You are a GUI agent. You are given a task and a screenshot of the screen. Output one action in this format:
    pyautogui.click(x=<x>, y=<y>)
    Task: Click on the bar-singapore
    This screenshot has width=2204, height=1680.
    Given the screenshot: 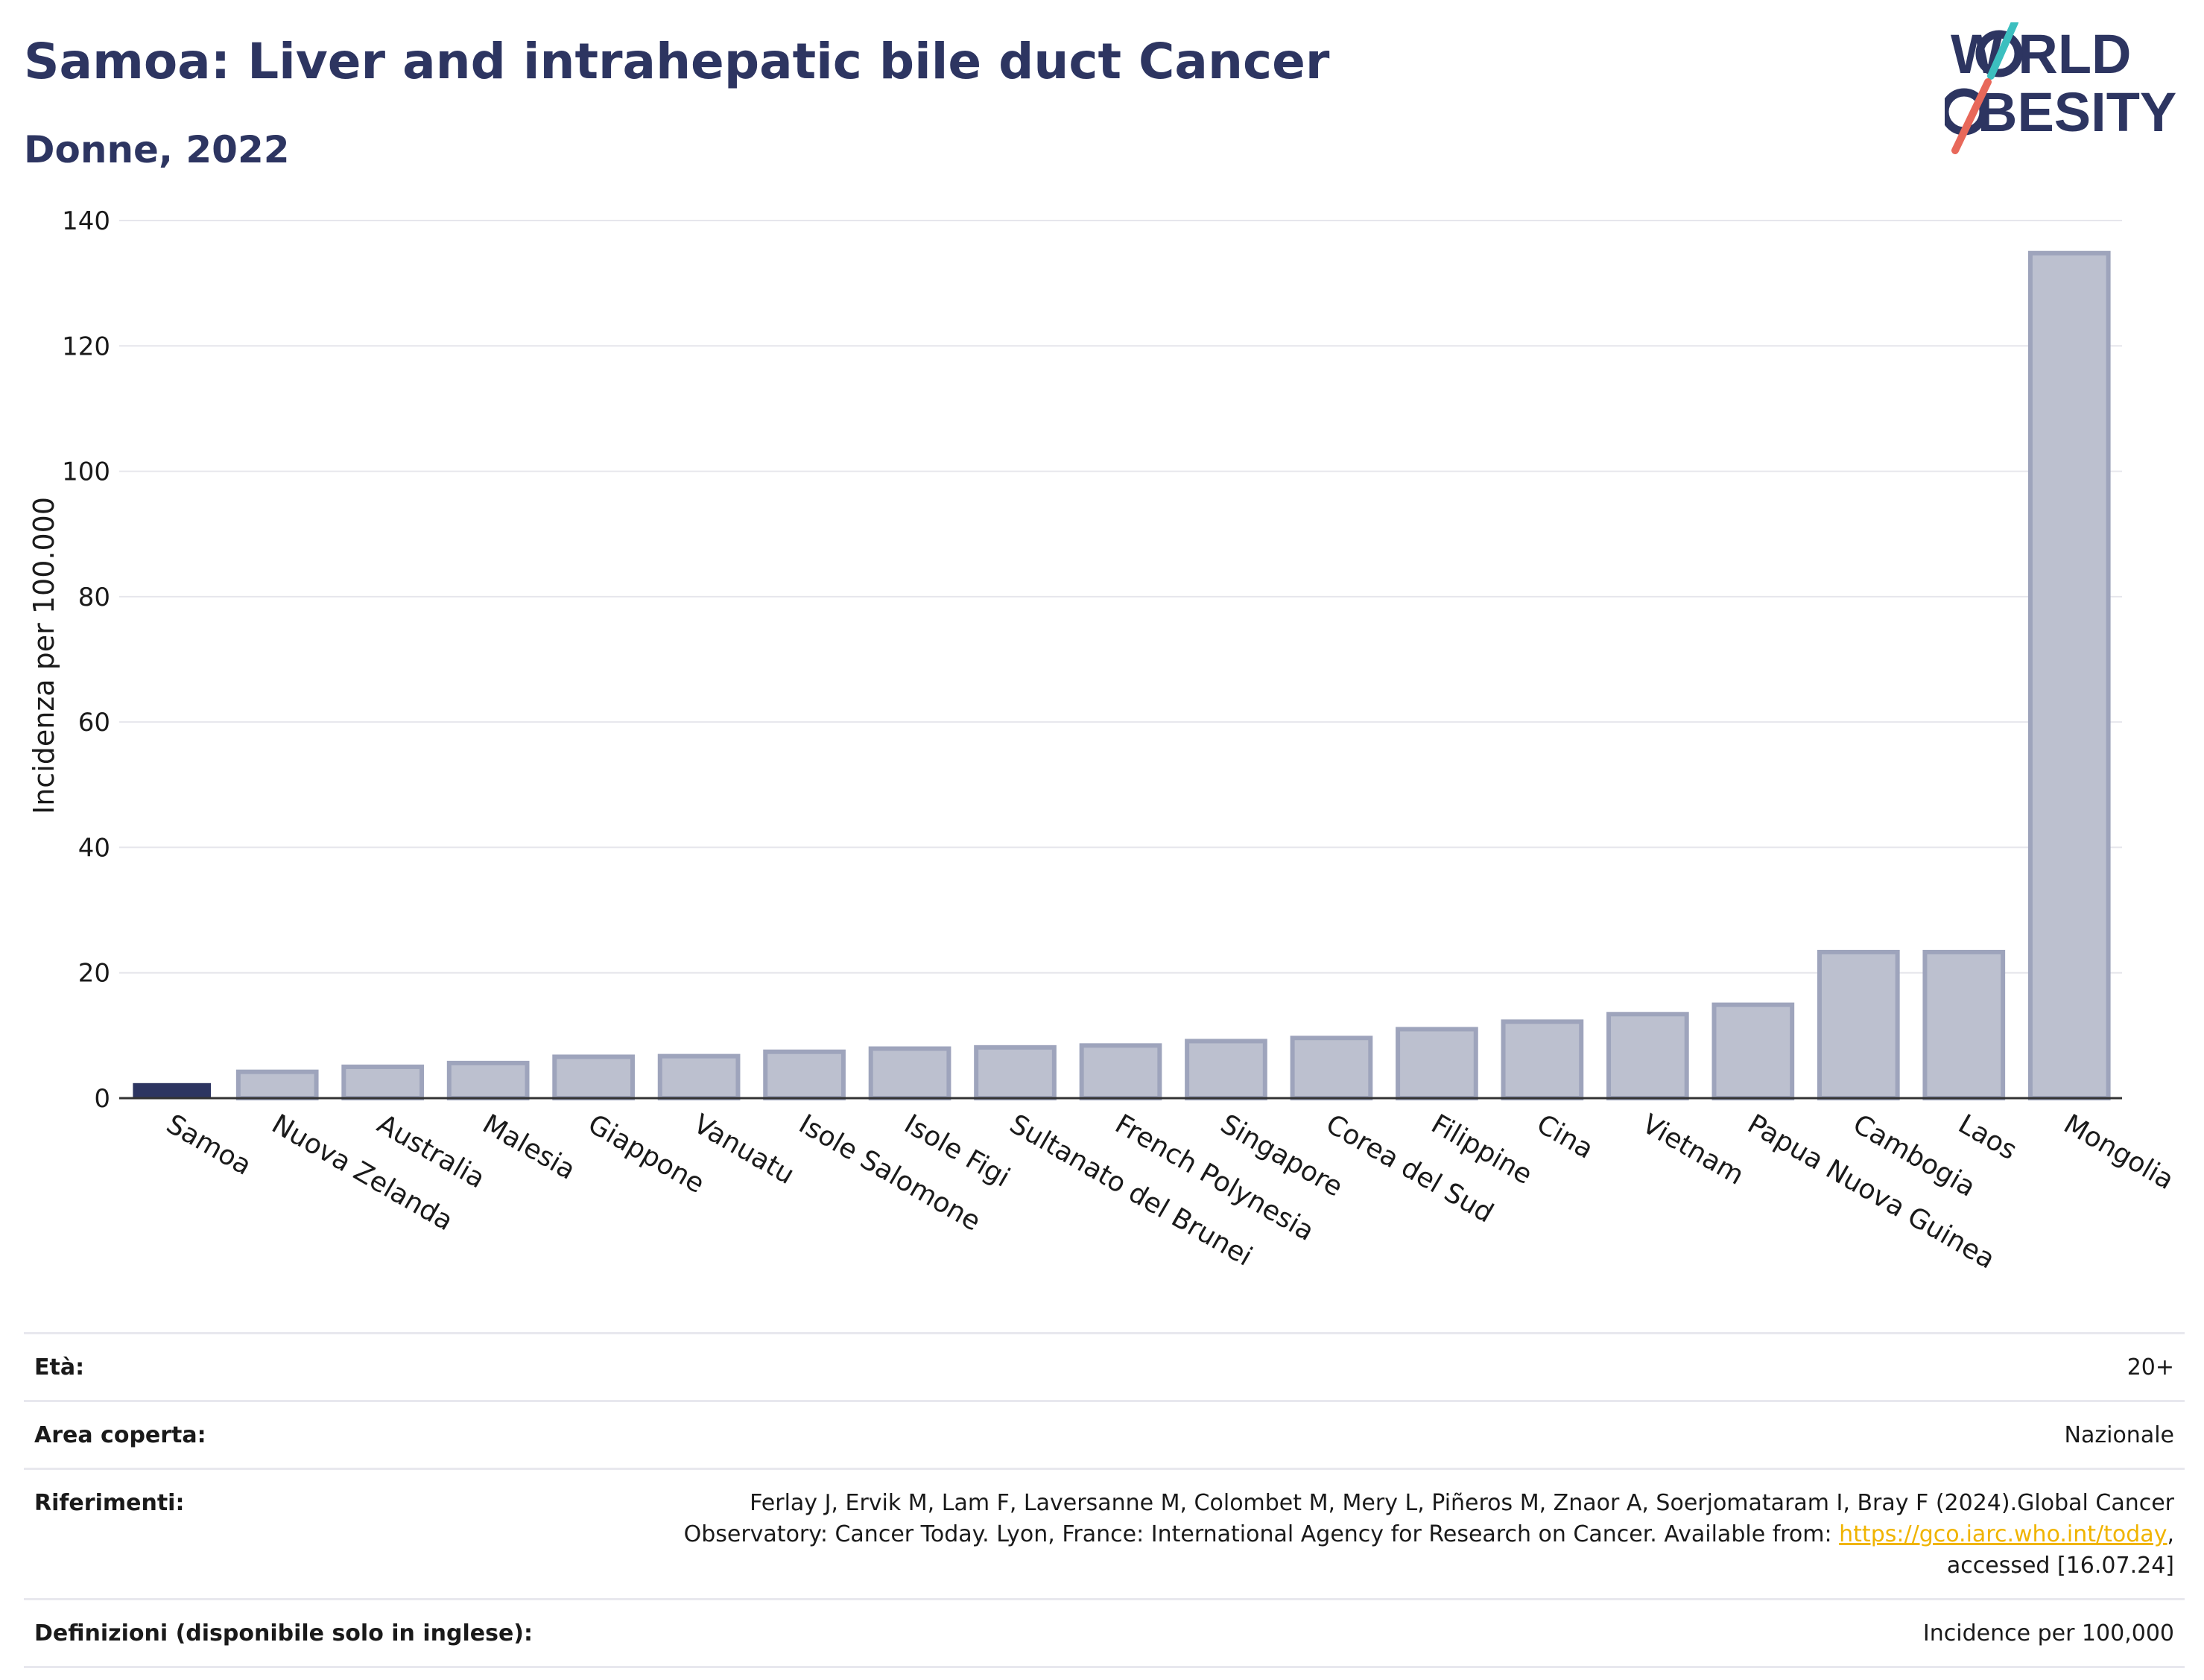 What is the action you would take?
    pyautogui.click(x=1226, y=1070)
    